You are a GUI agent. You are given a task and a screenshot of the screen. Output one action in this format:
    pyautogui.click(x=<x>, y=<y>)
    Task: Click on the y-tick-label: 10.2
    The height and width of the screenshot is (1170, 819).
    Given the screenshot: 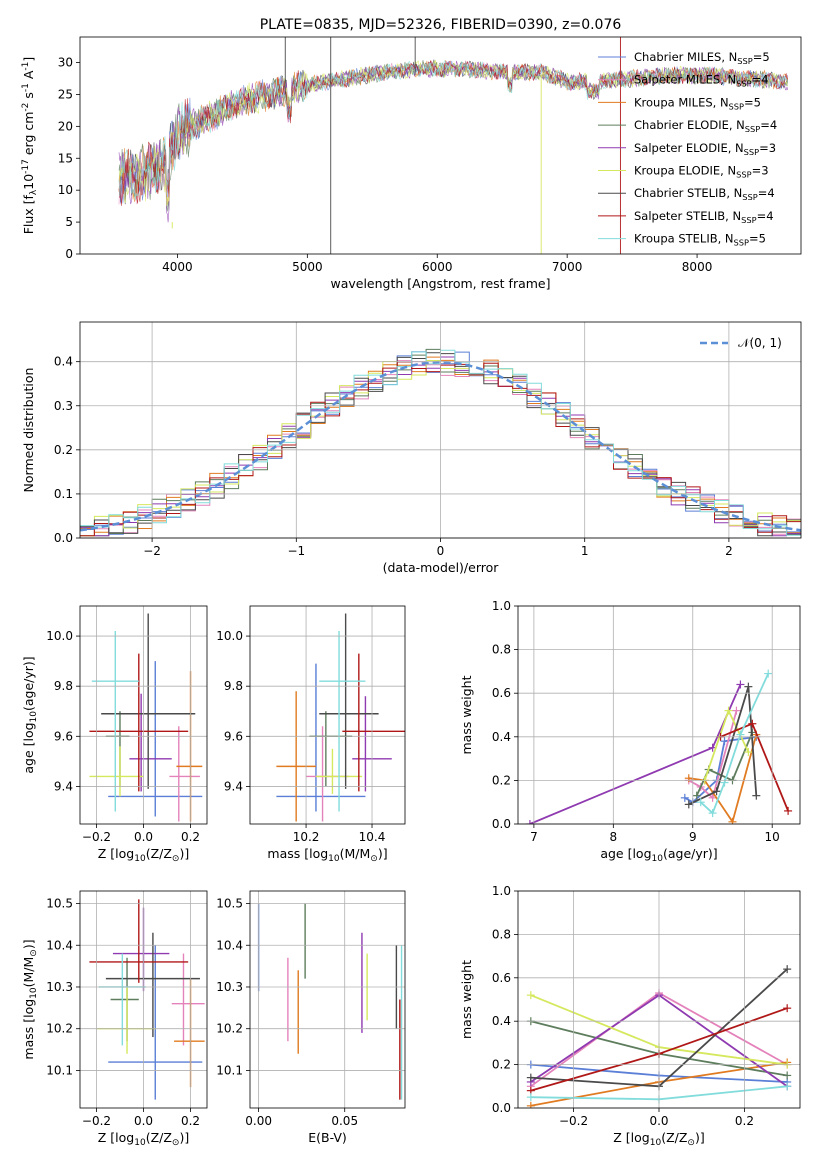 What is the action you would take?
    pyautogui.click(x=59, y=1029)
    